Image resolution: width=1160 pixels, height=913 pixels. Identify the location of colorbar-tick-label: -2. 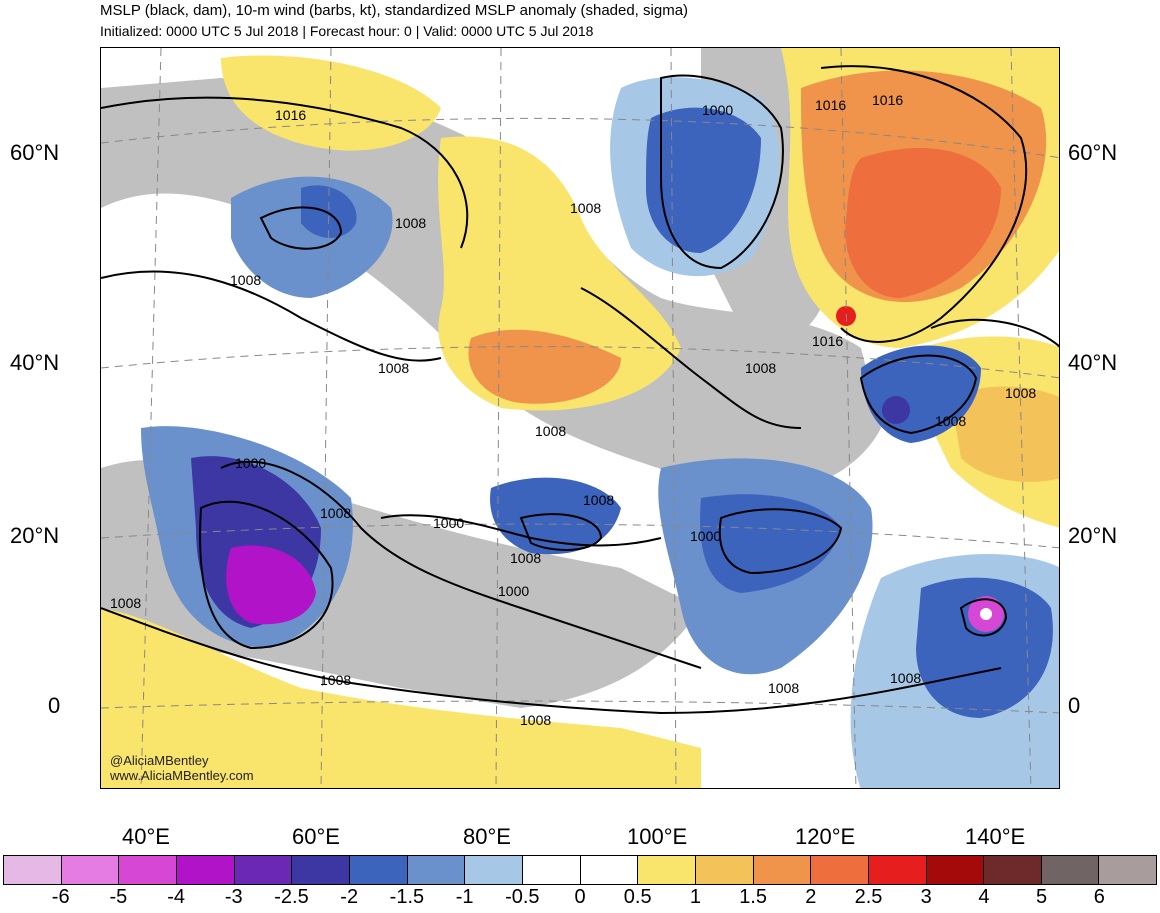
(349, 897).